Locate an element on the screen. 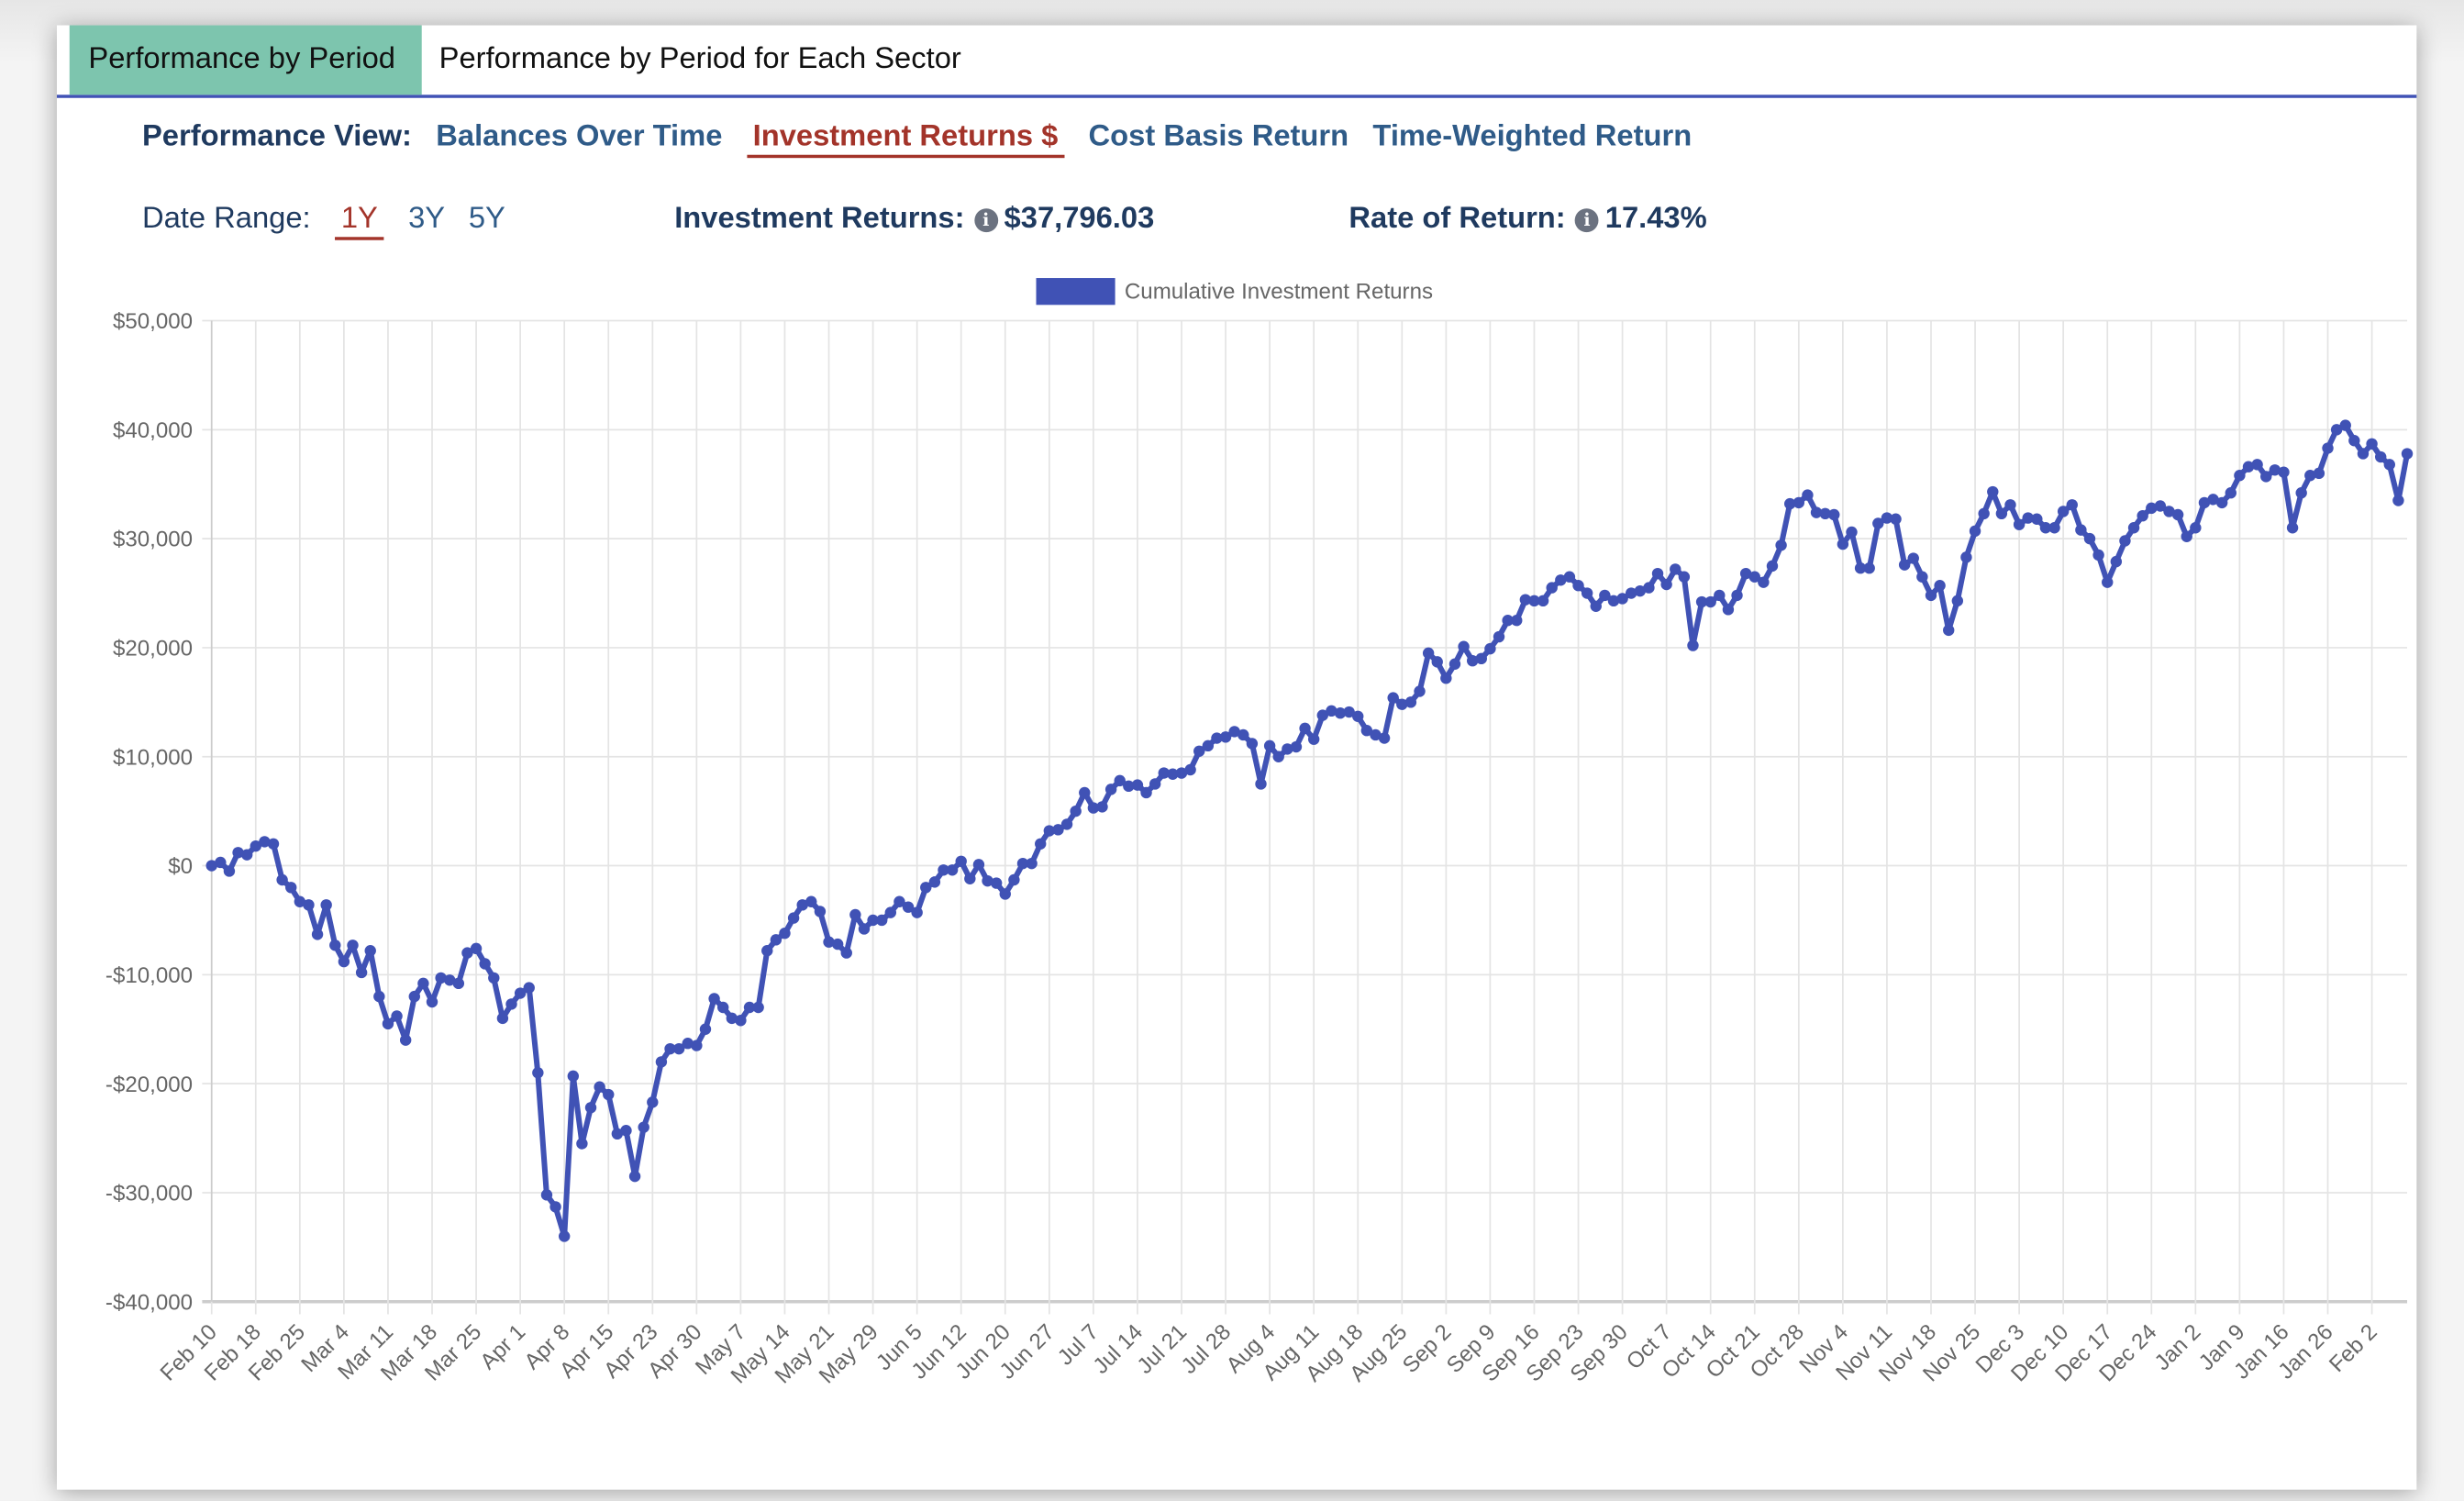 The height and width of the screenshot is (1501, 2464). x-tick-label: Jul 21 is located at coordinates (1163, 1349).